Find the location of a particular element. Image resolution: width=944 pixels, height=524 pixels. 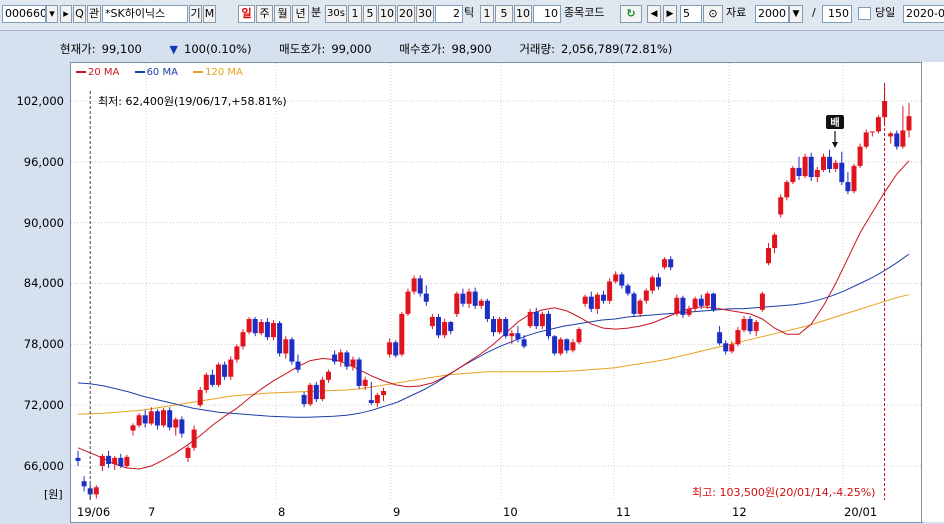

legend-ma60: 60 MA is located at coordinates (156, 72).